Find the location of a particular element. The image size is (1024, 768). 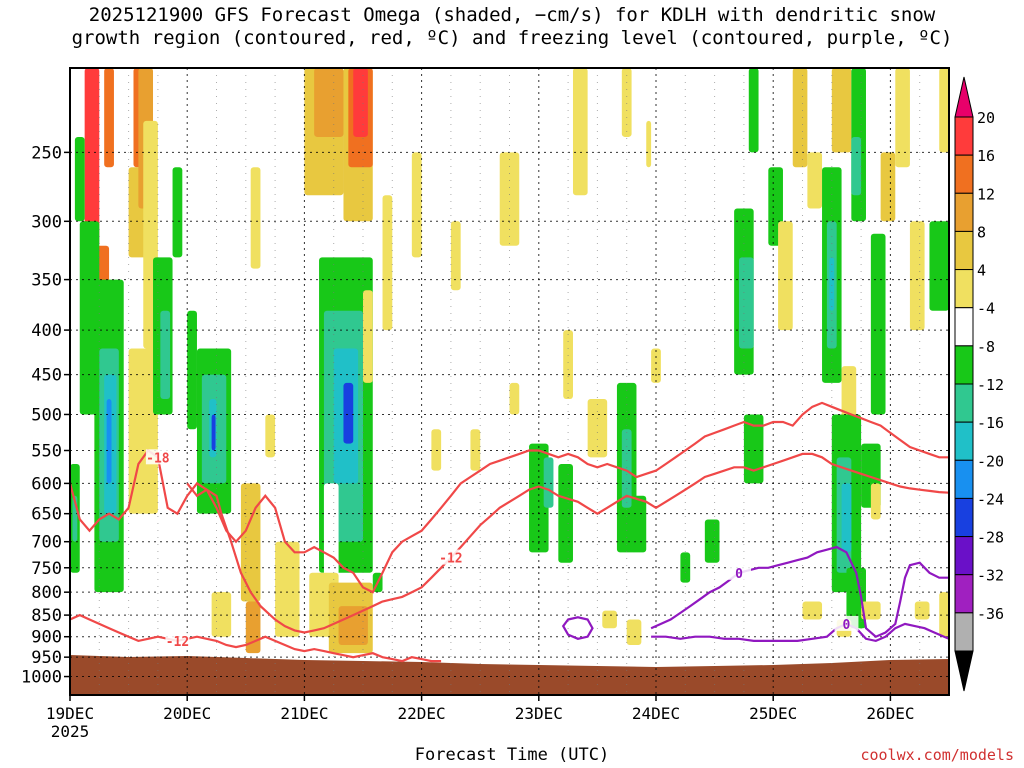

y-tick-label: 1000 is located at coordinates (41, 678).